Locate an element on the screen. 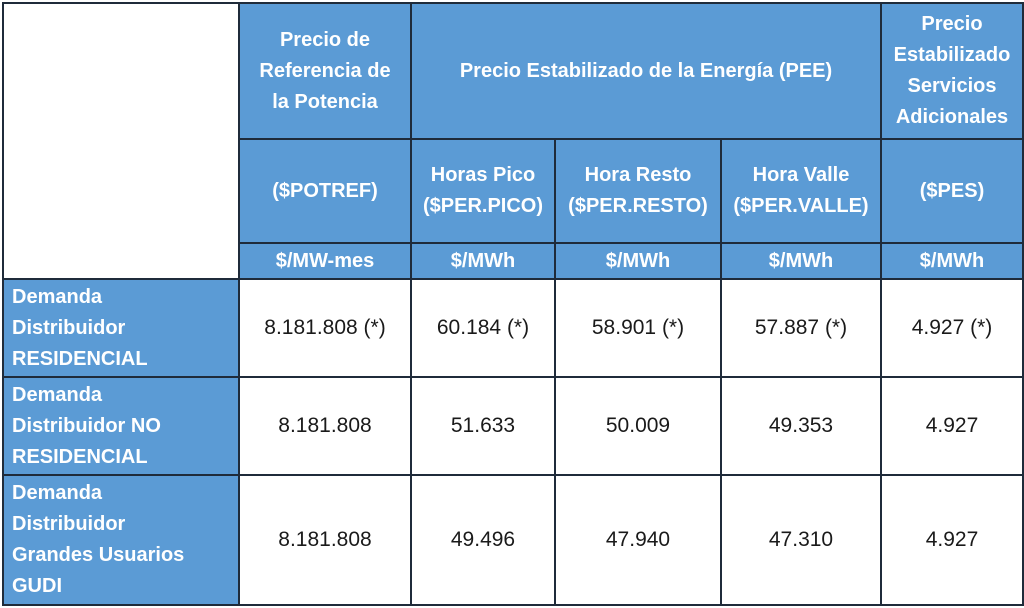 This screenshot has width=1024, height=608. header-text: ($PES) is located at coordinates (952, 190).